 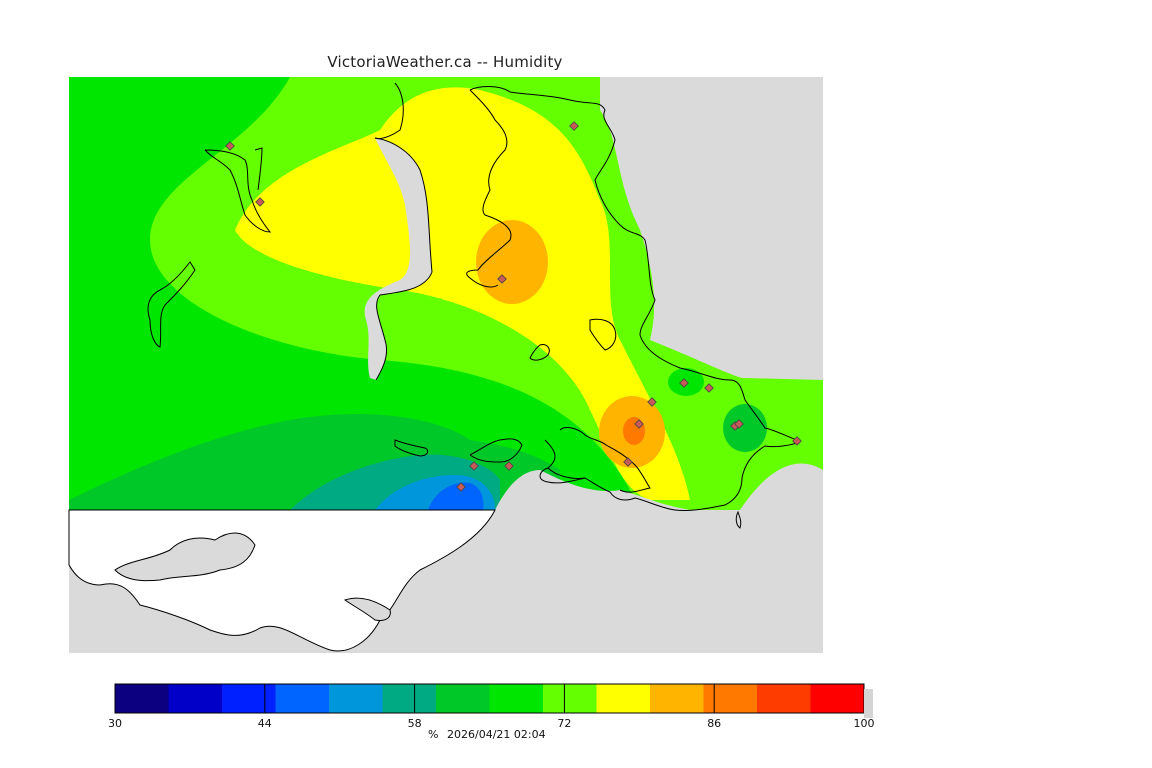 What do you see at coordinates (445, 62) in the screenshot?
I see `map-title: VictoriaWeather.ca -- Humidity` at bounding box center [445, 62].